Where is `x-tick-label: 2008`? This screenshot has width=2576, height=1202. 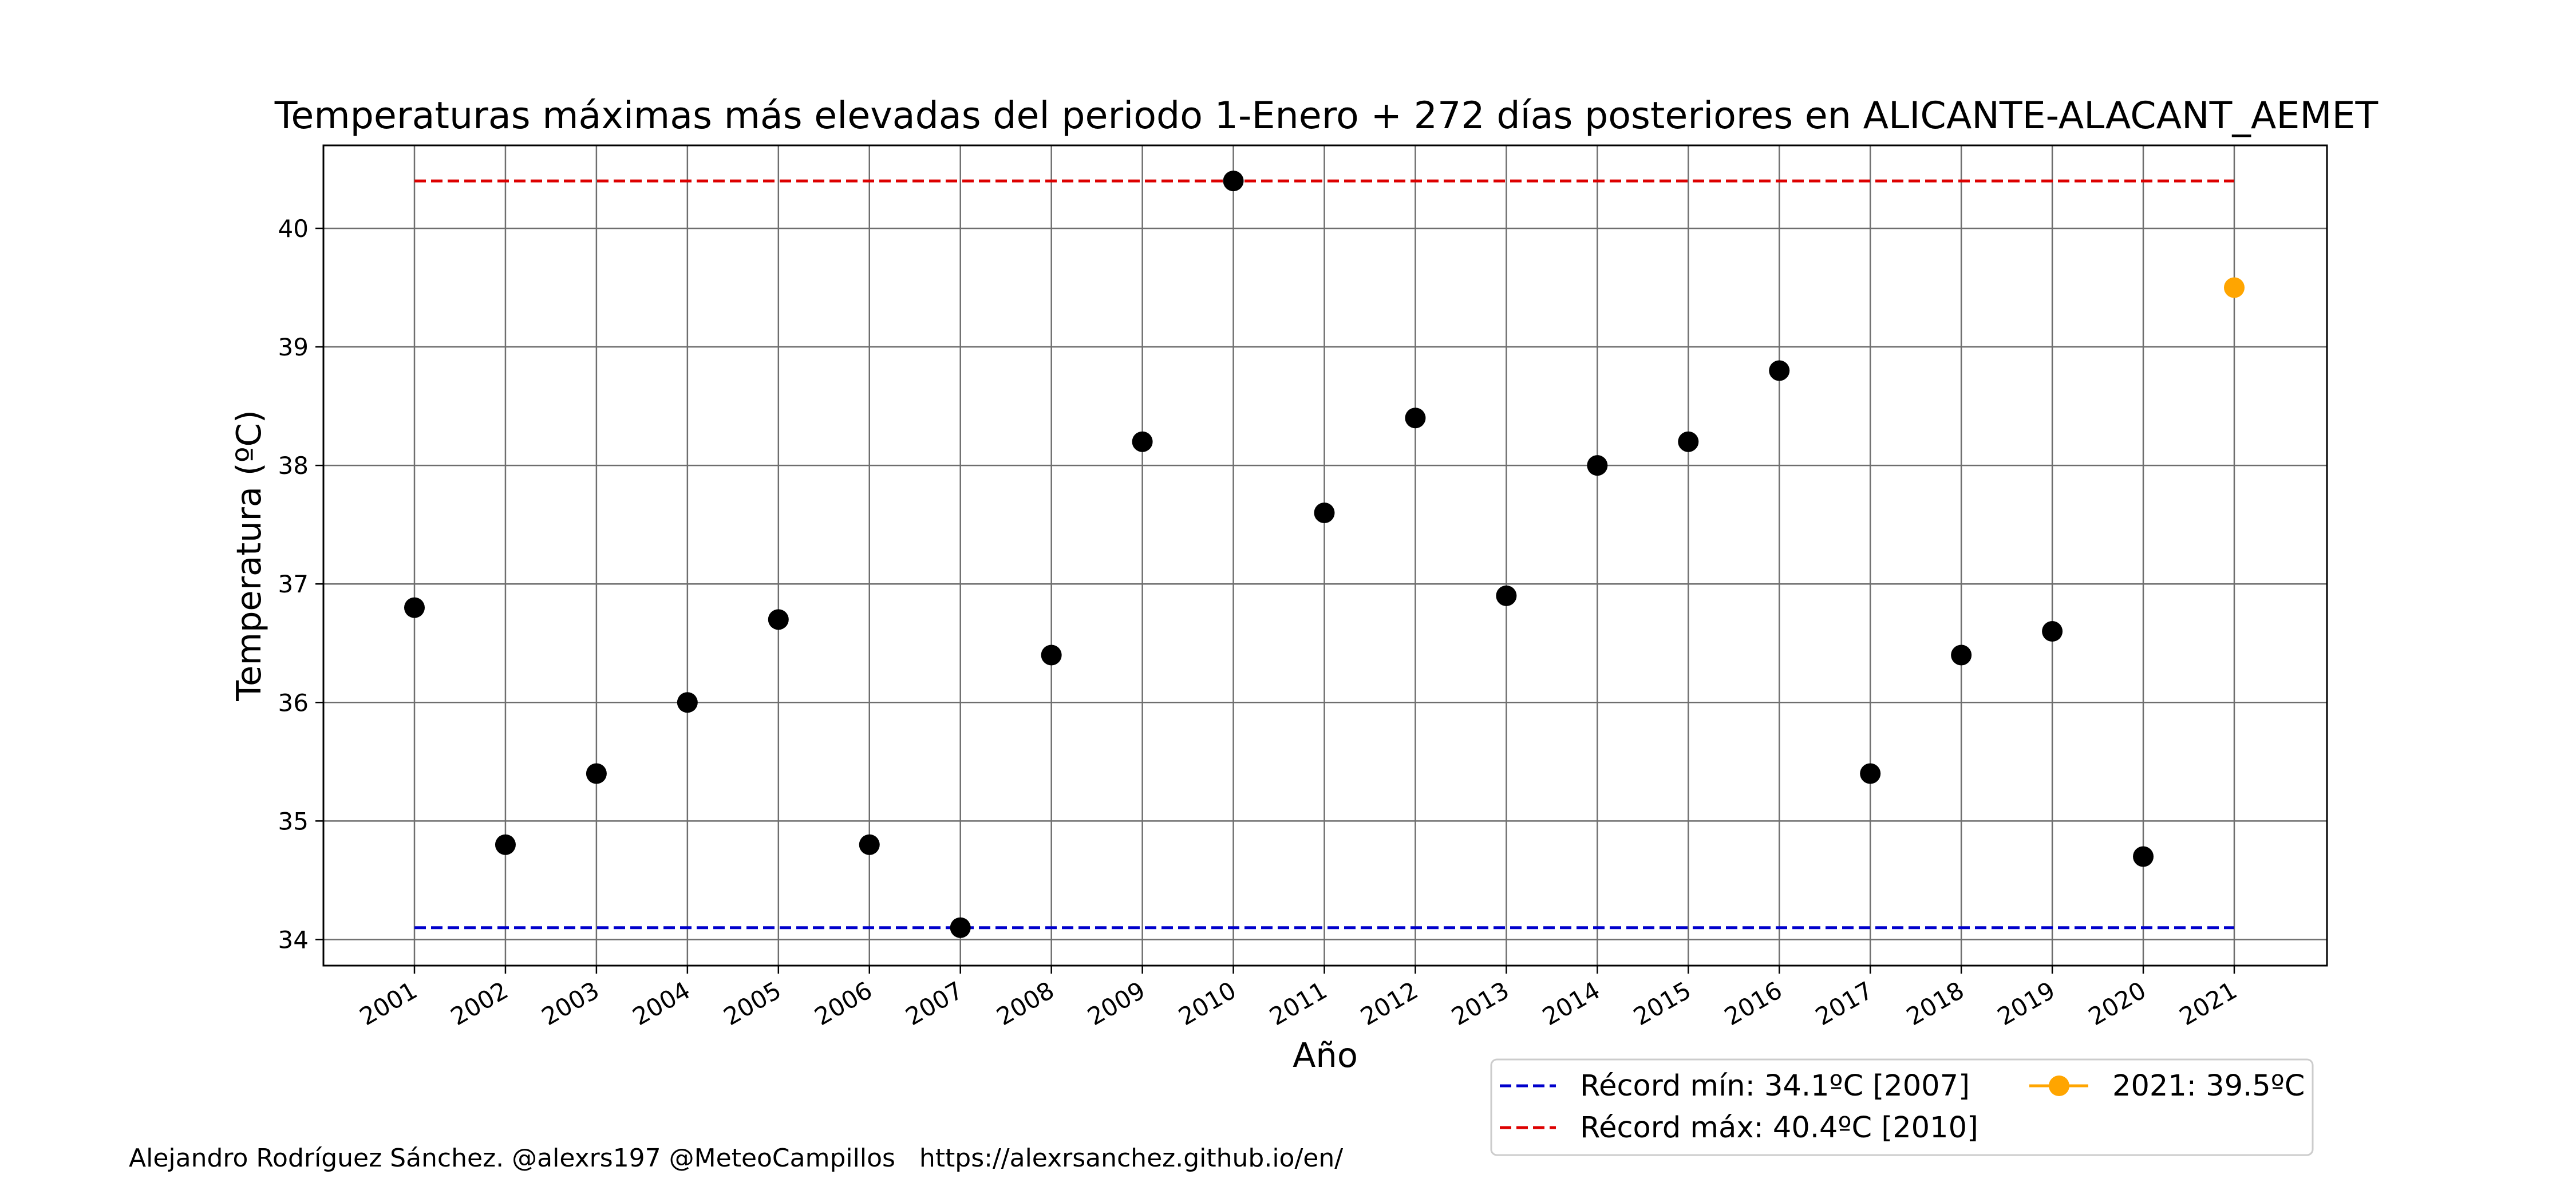 x-tick-label: 2008 is located at coordinates (1025, 1004).